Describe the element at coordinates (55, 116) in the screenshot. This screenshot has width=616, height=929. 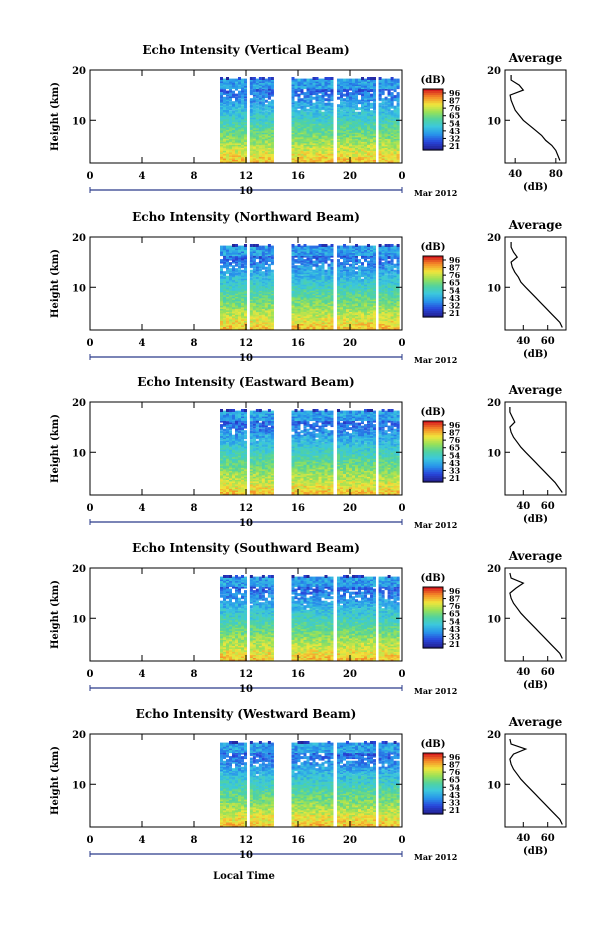
I see `y-axis-label: Height (km)` at that location.